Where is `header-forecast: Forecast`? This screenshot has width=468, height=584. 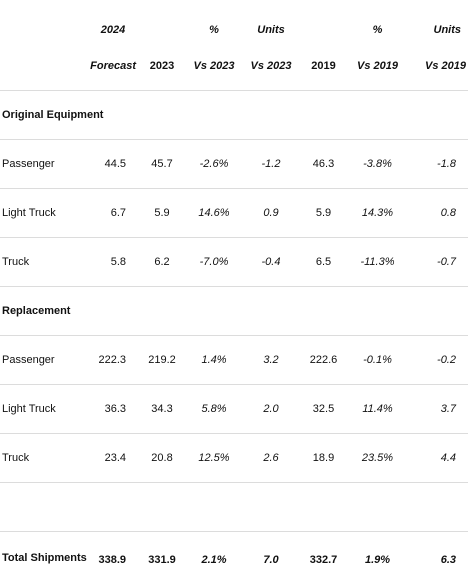
header-forecast: Forecast is located at coordinates (113, 66).